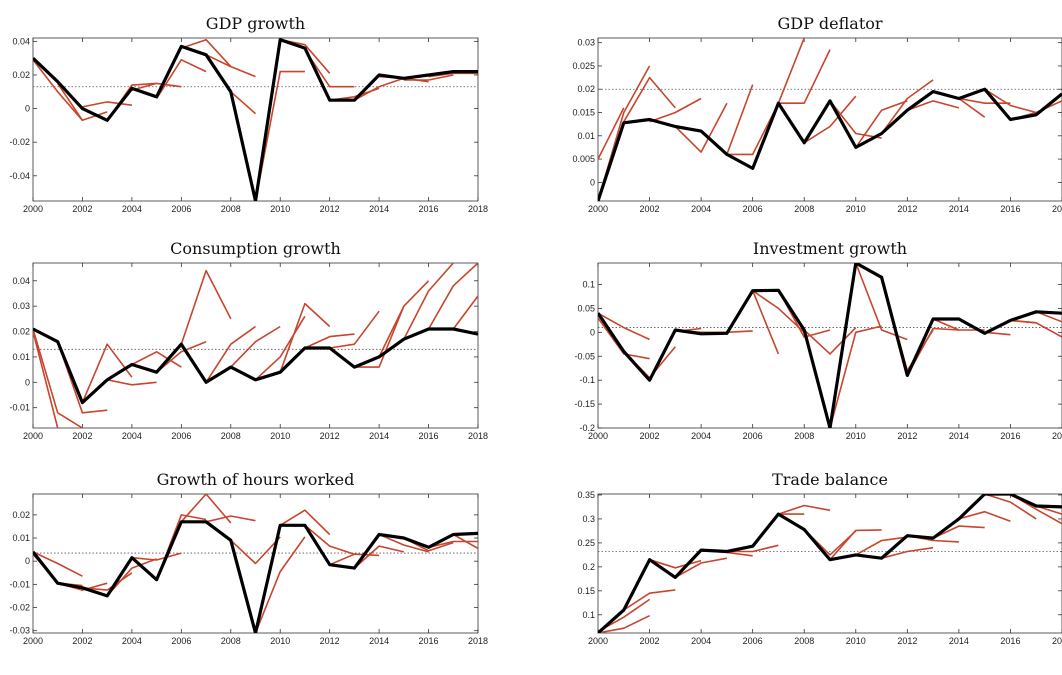 The image size is (1062, 675). I want to click on consumption-growth-xtick-label: 2014, so click(379, 436).